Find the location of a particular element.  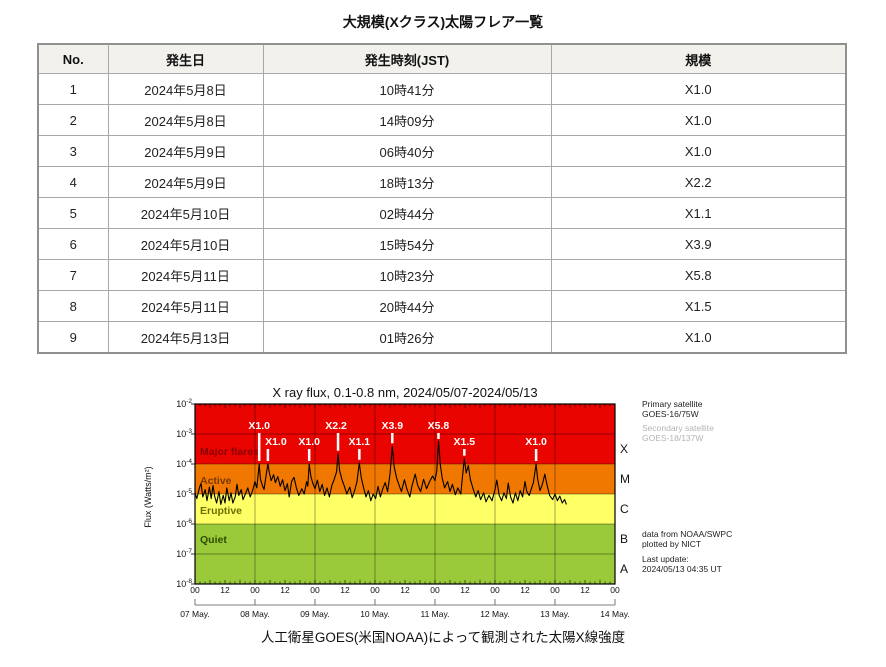

table-row: 5 2024年5月10日 02時44分 X1.1 is located at coordinates (442, 213).